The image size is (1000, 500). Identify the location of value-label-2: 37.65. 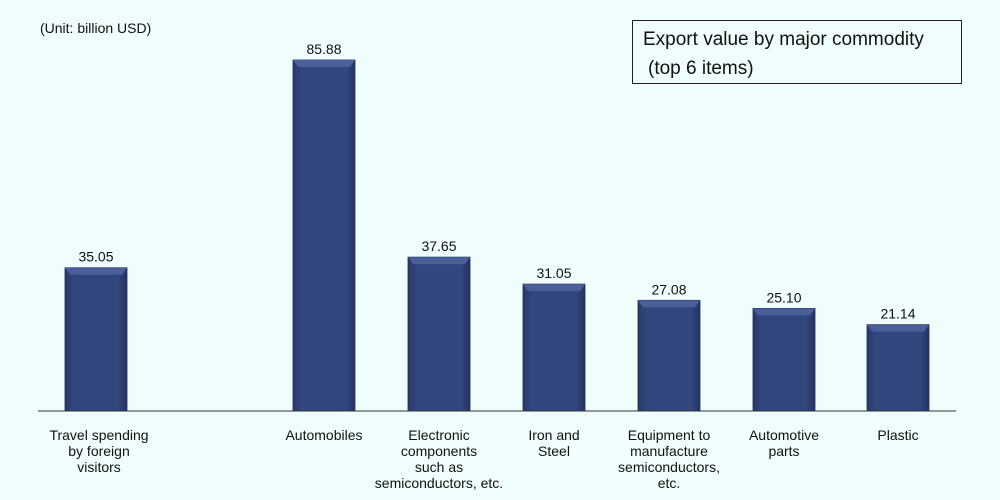
(438, 246).